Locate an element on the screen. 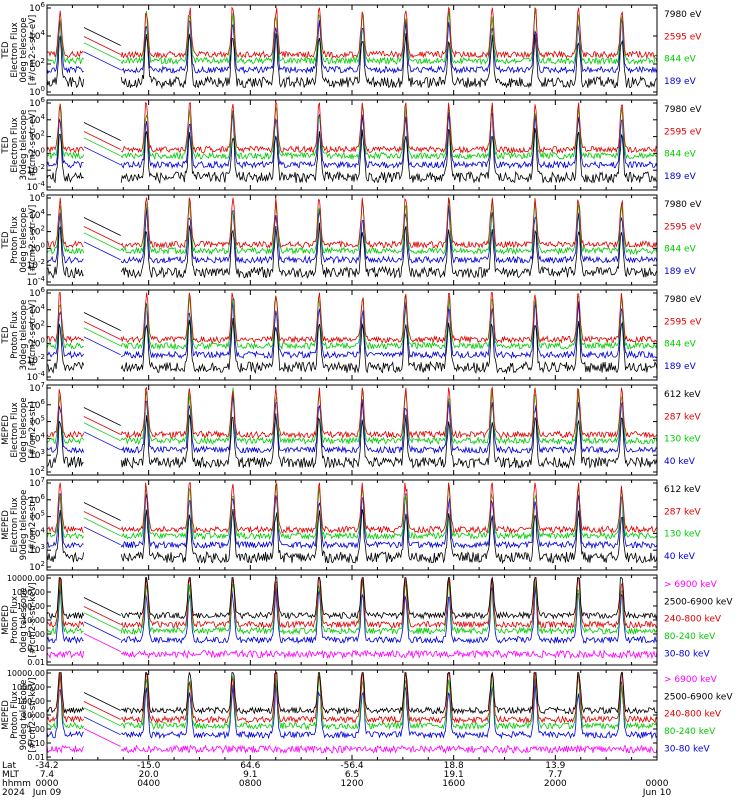 This screenshot has height=803, width=750. y-axis-label-line: Electron Flux is located at coordinates (15, 144).